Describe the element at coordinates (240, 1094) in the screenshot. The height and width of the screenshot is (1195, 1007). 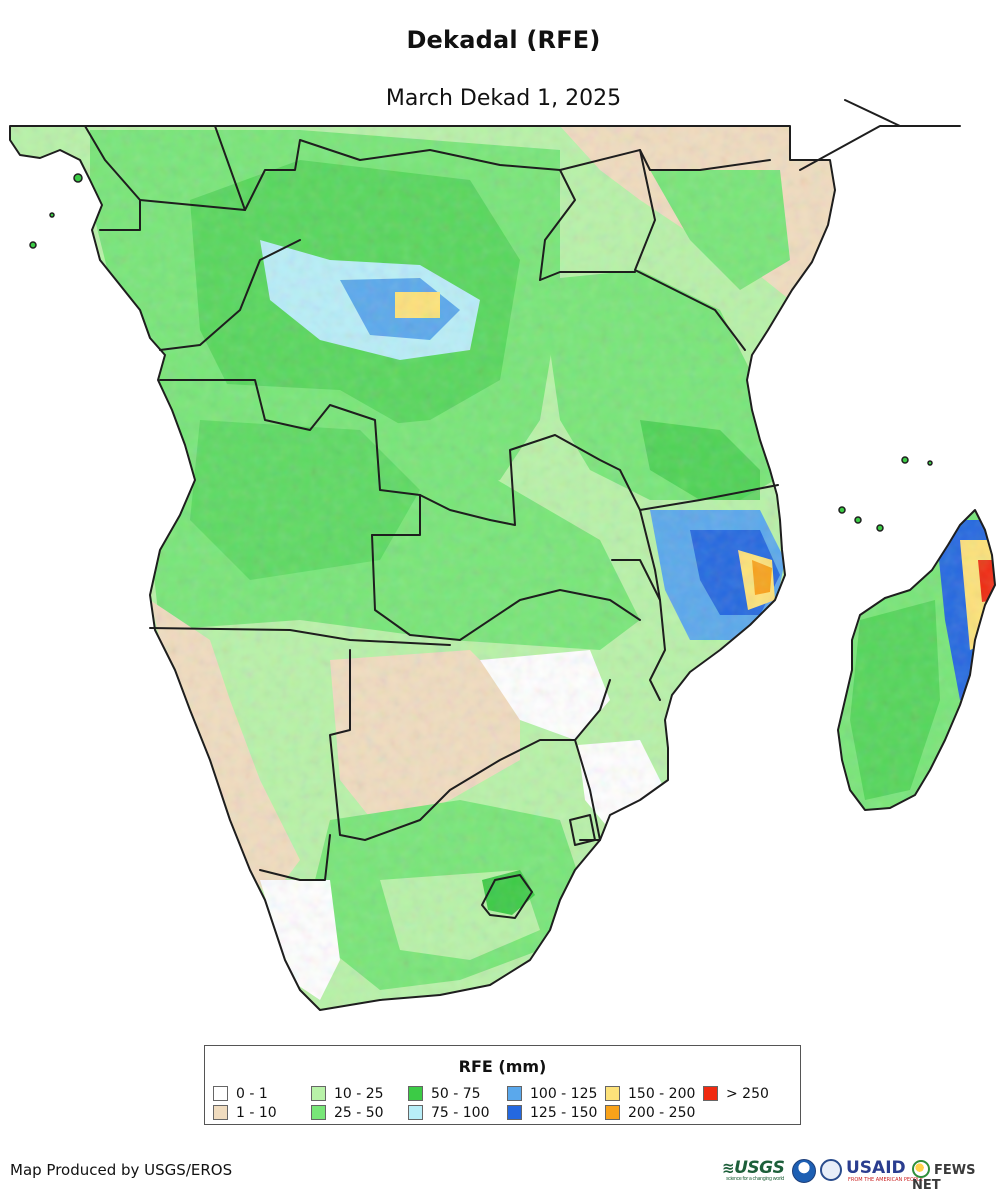
I see `legend-item-0-1: 0 - 1` at that location.